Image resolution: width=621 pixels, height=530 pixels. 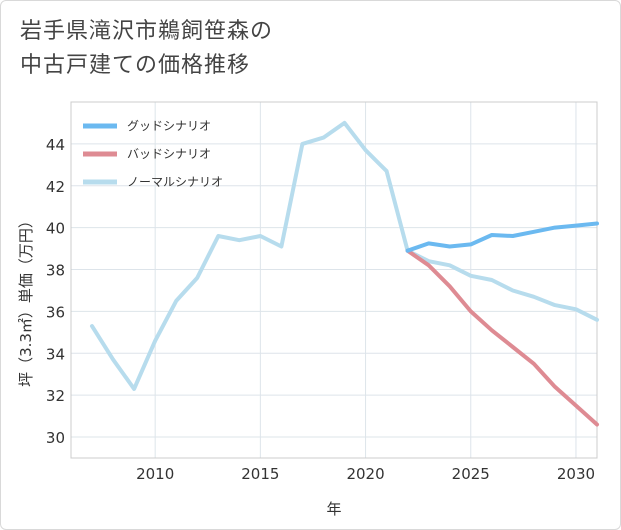 I want to click on chart-title: 岩手県滝沢市鵜飼笹森の 中古戸建ての価格推移, so click(x=300, y=49).